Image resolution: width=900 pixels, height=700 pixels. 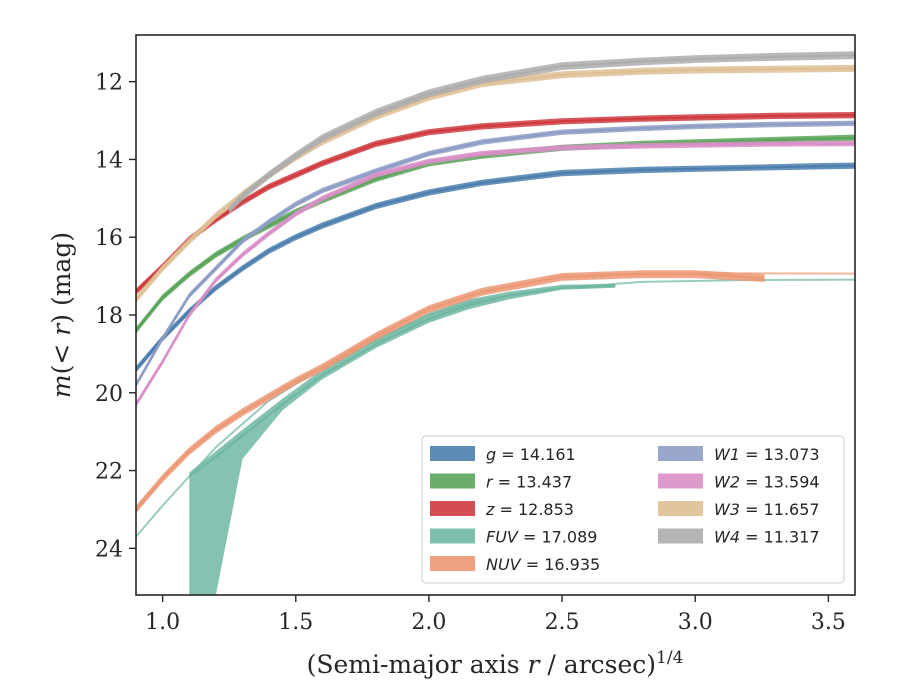 I want to click on y-tick: 22, so click(x=115, y=472).